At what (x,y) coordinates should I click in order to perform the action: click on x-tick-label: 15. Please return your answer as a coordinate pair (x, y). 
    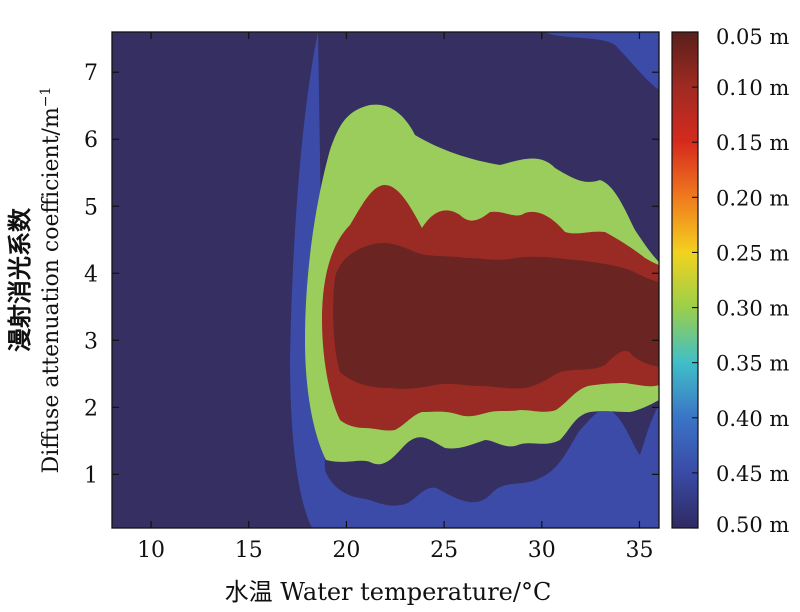
    Looking at the image, I should click on (249, 550).